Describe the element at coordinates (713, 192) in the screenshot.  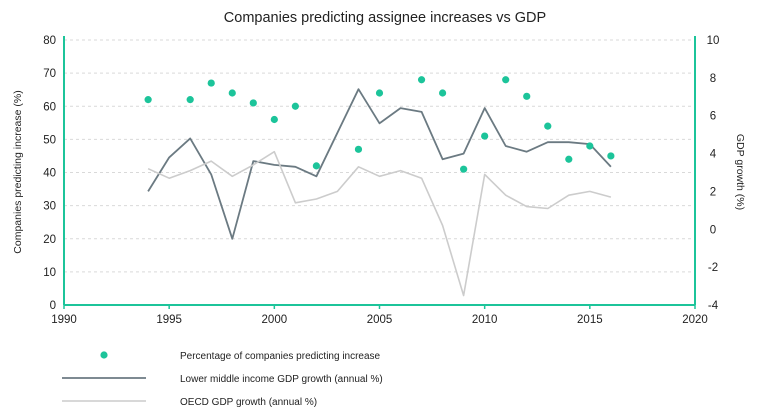
I see `y2-tick-label: 2` at that location.